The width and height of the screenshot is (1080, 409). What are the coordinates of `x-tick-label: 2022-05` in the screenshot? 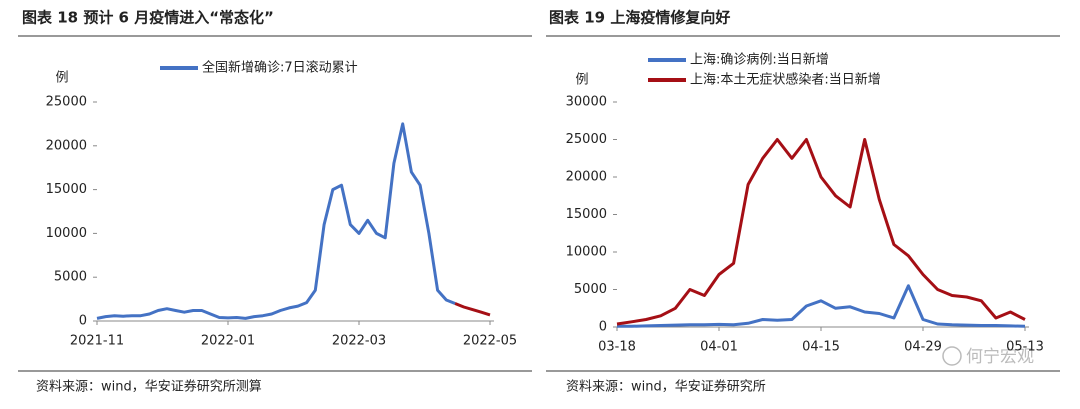 It's located at (490, 341).